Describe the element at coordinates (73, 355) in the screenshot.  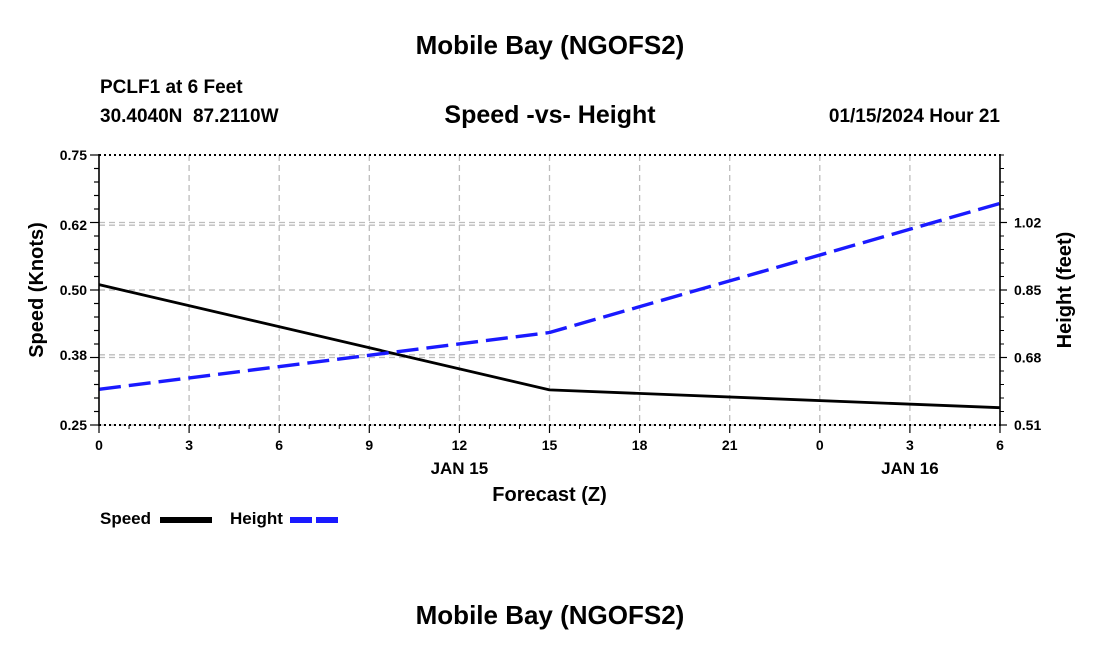
I see `y-tick-label: 0.38` at that location.